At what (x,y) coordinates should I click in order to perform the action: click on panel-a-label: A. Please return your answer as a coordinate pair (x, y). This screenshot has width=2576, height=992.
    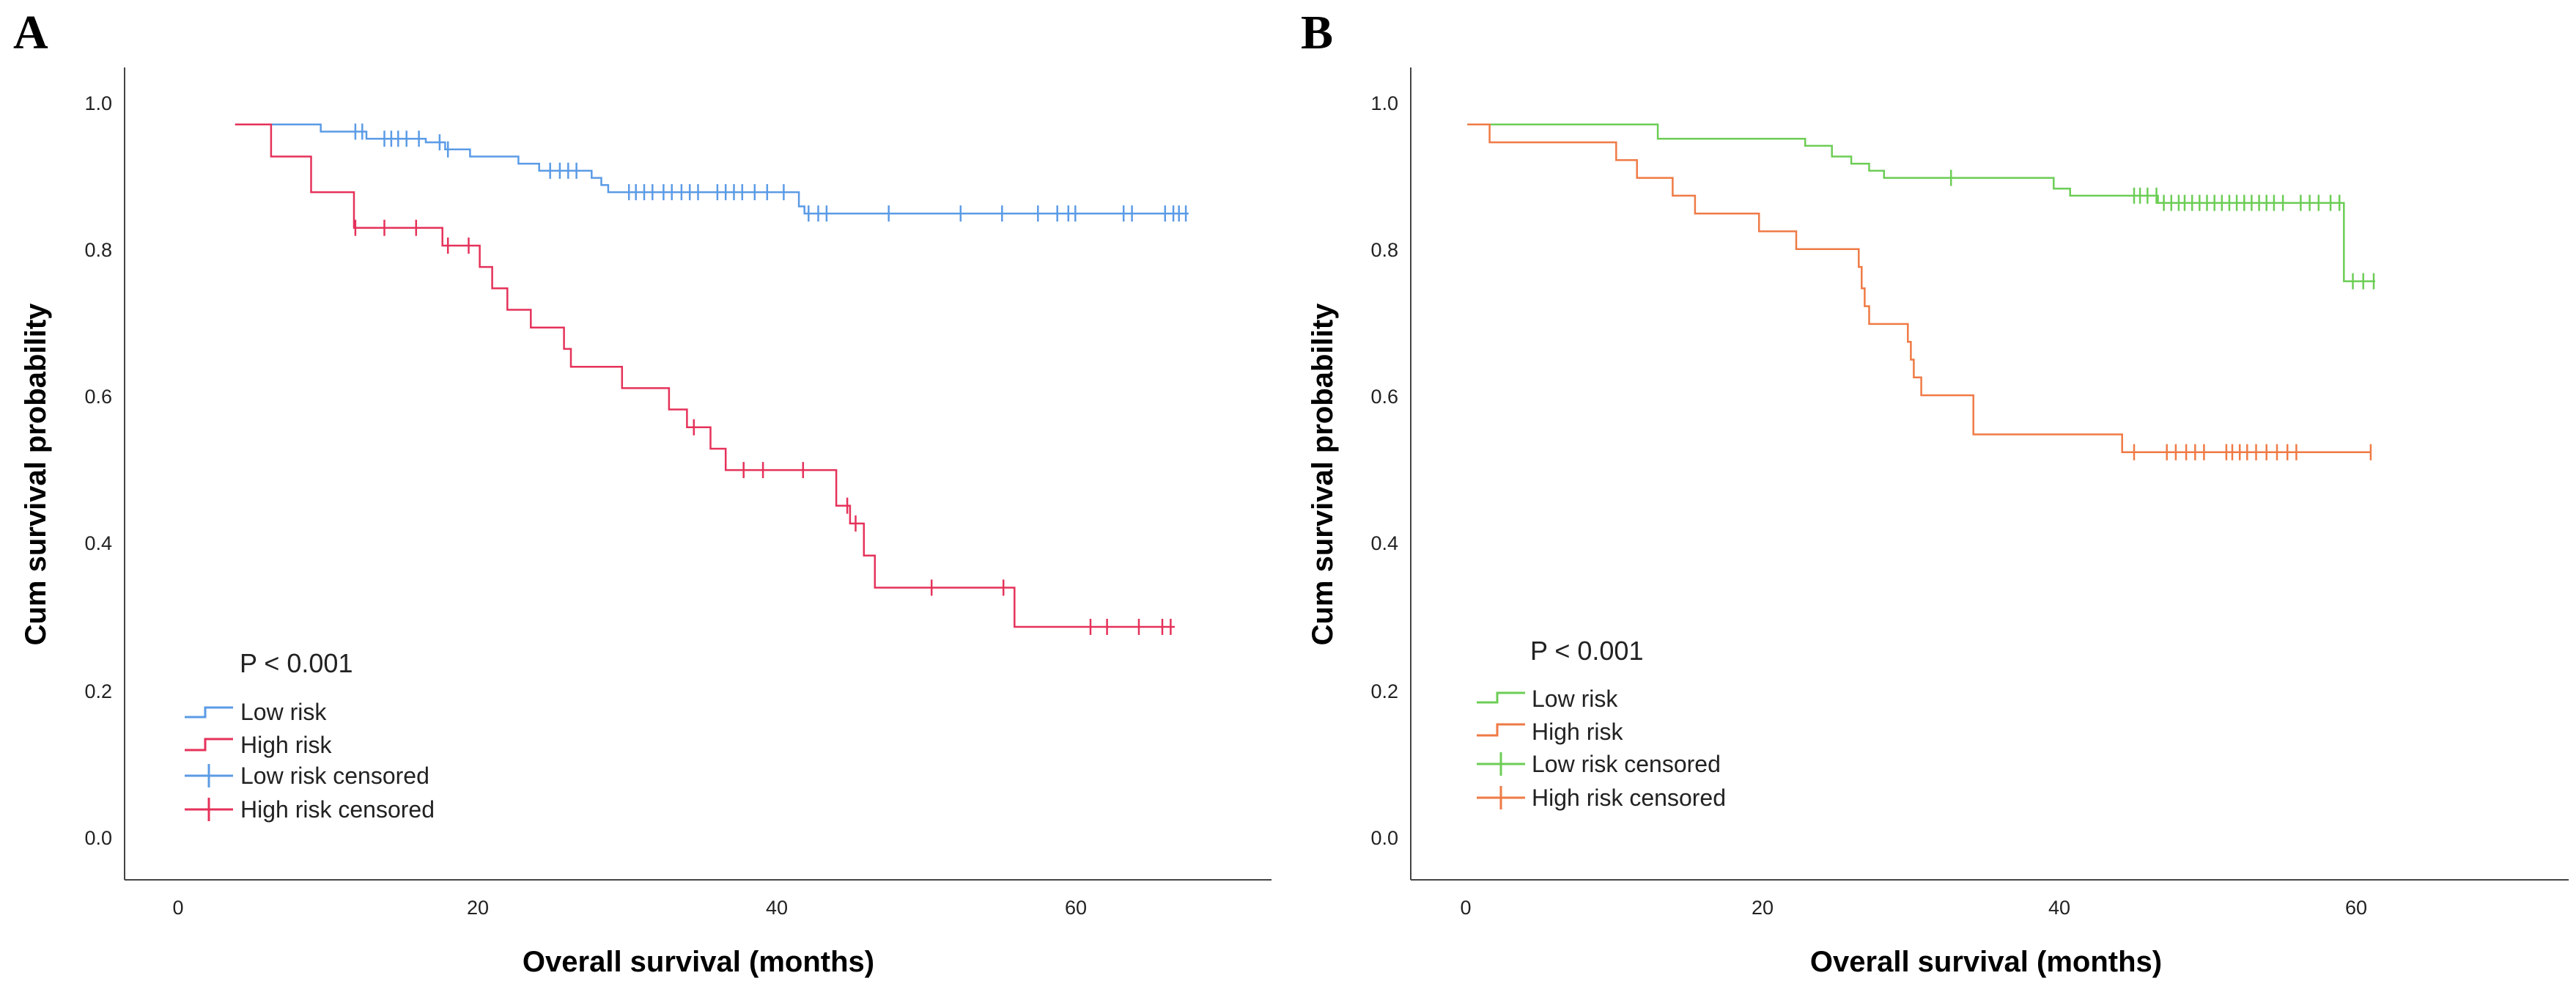
    Looking at the image, I should click on (31, 32).